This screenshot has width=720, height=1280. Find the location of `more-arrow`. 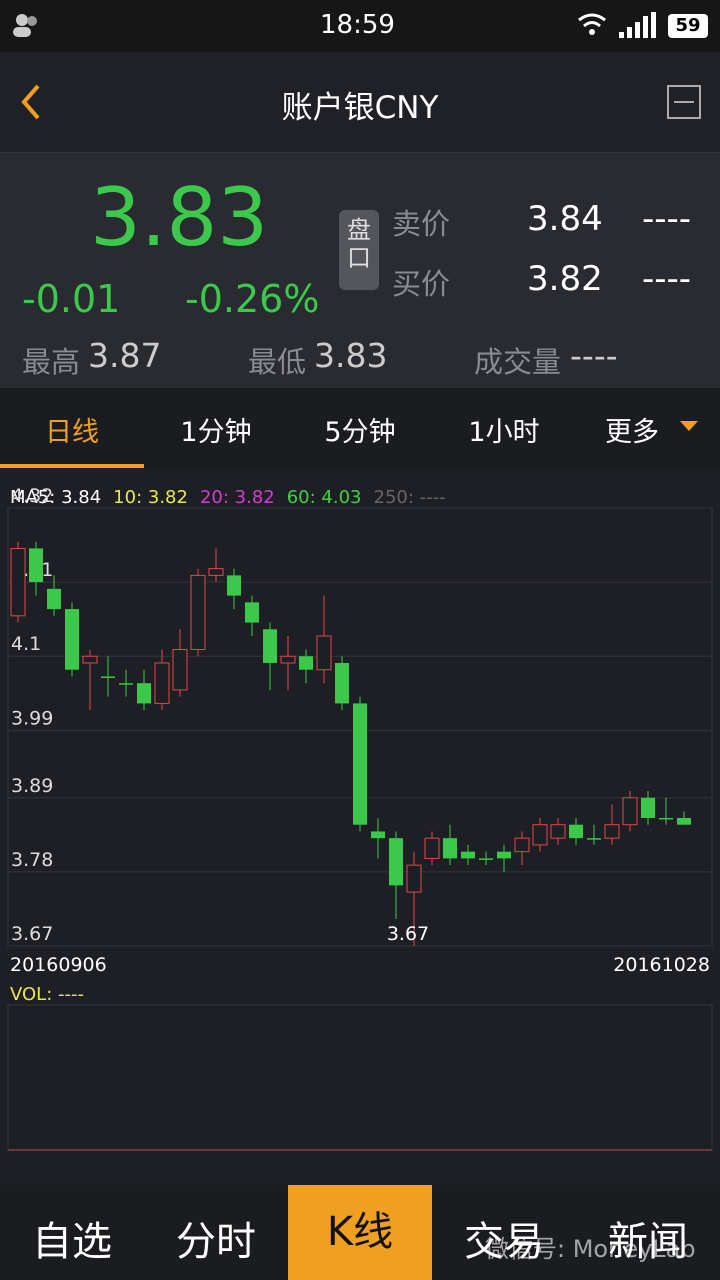

more-arrow is located at coordinates (689, 426).